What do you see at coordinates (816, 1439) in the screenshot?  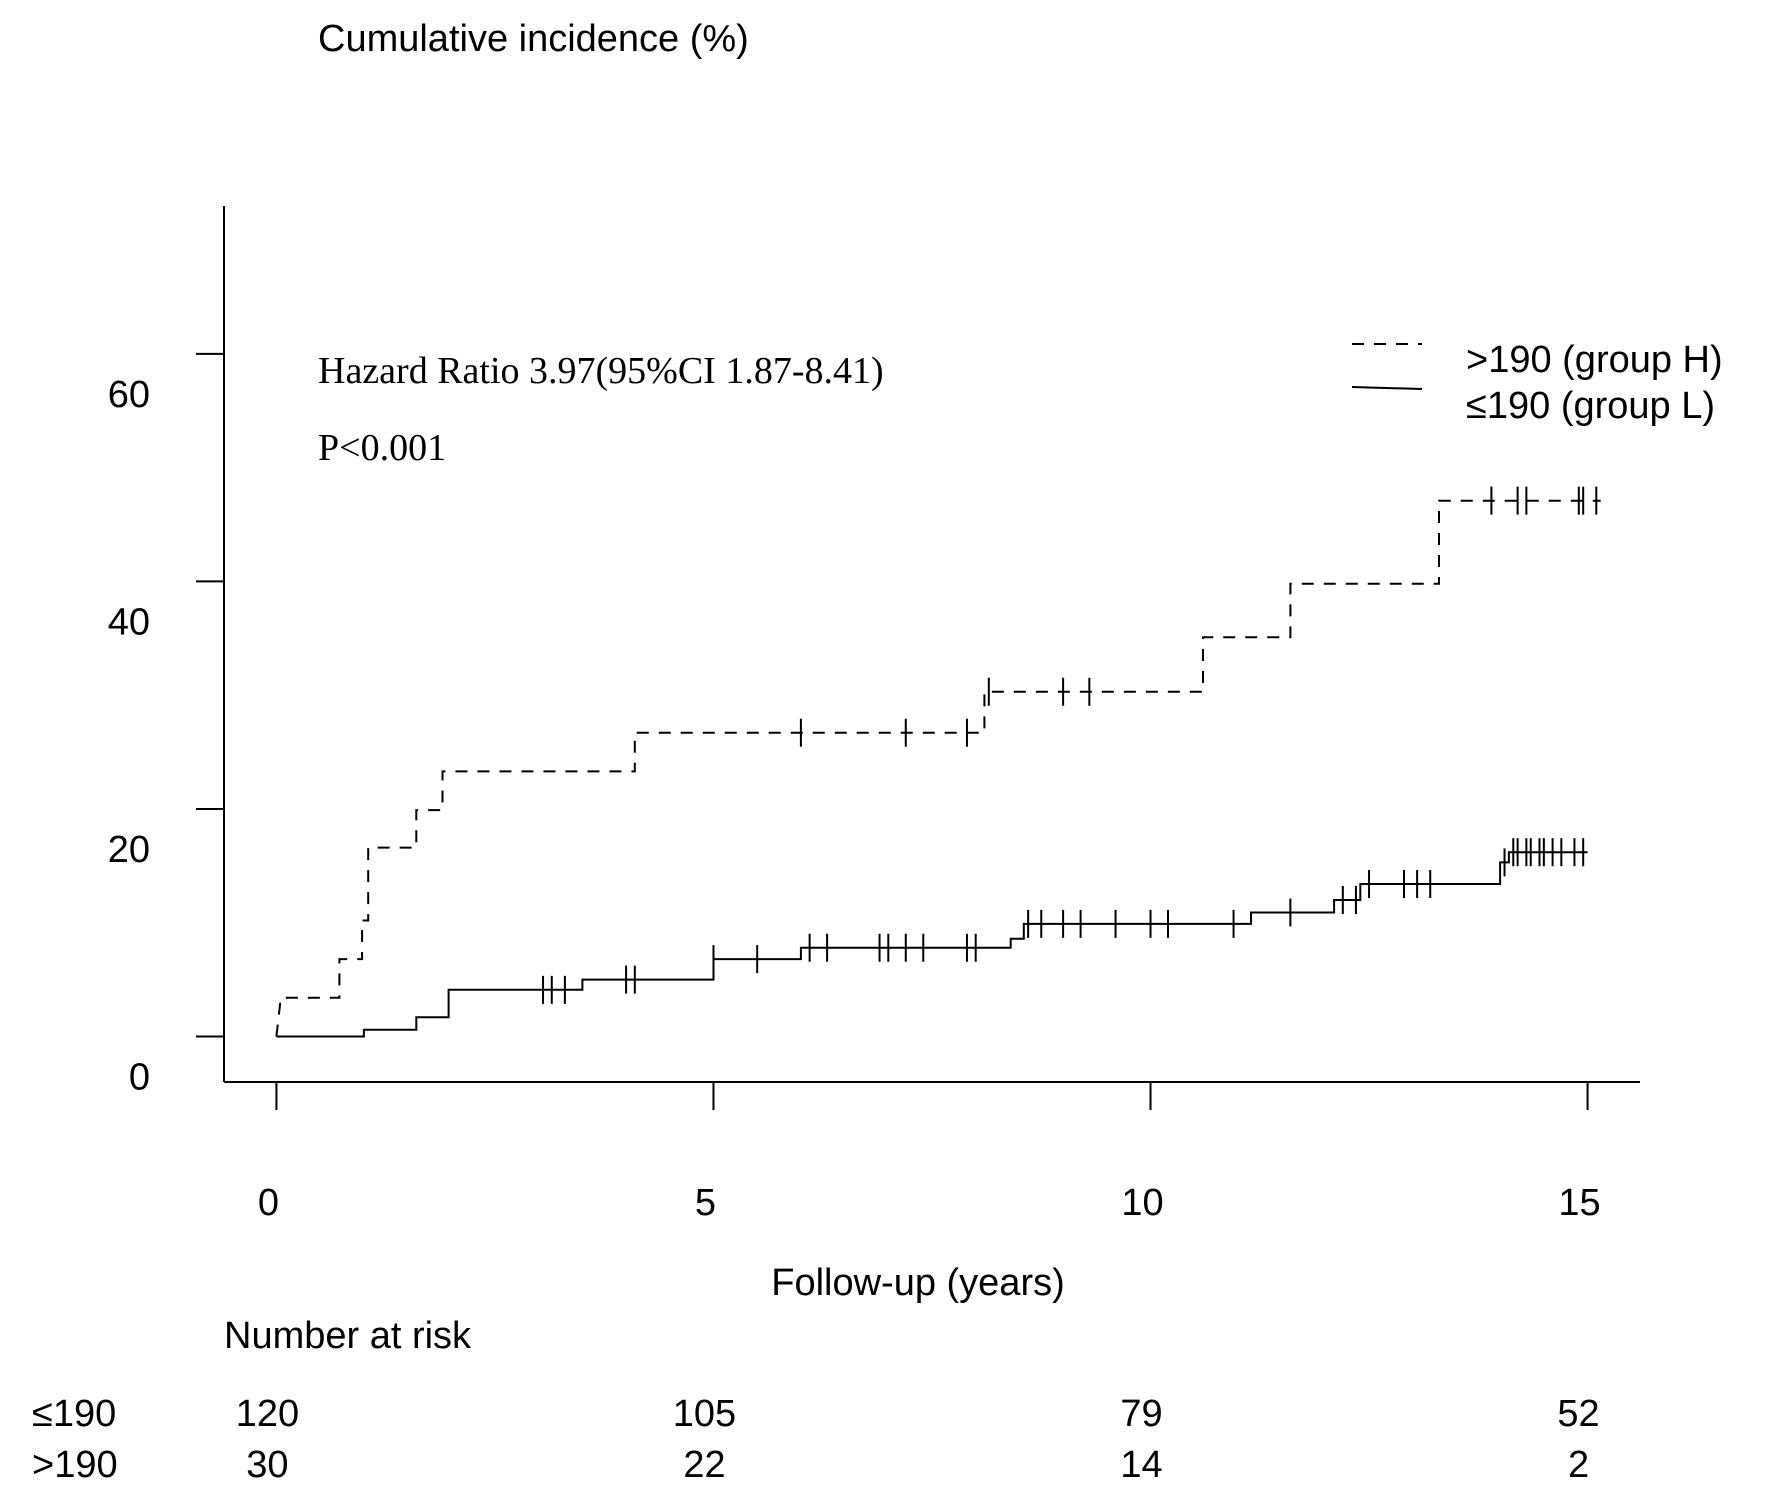 I see `risk-table-rows: ≤190 120 105 79 52 >190 30 22 14 2` at bounding box center [816, 1439].